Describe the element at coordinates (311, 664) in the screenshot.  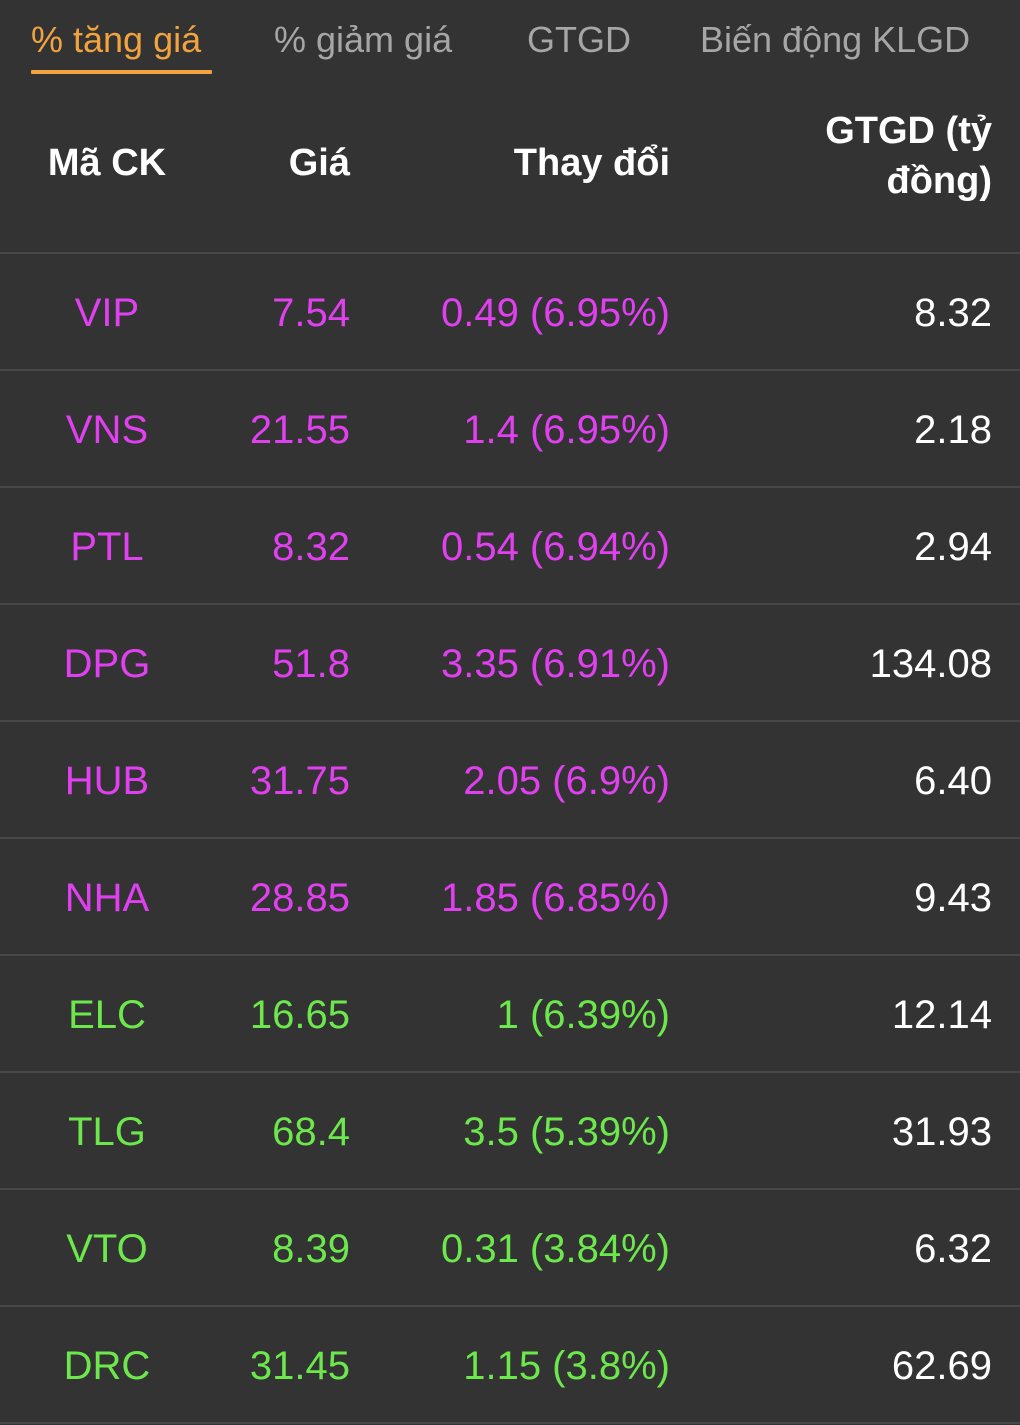
I see `stock-price: 51.8` at that location.